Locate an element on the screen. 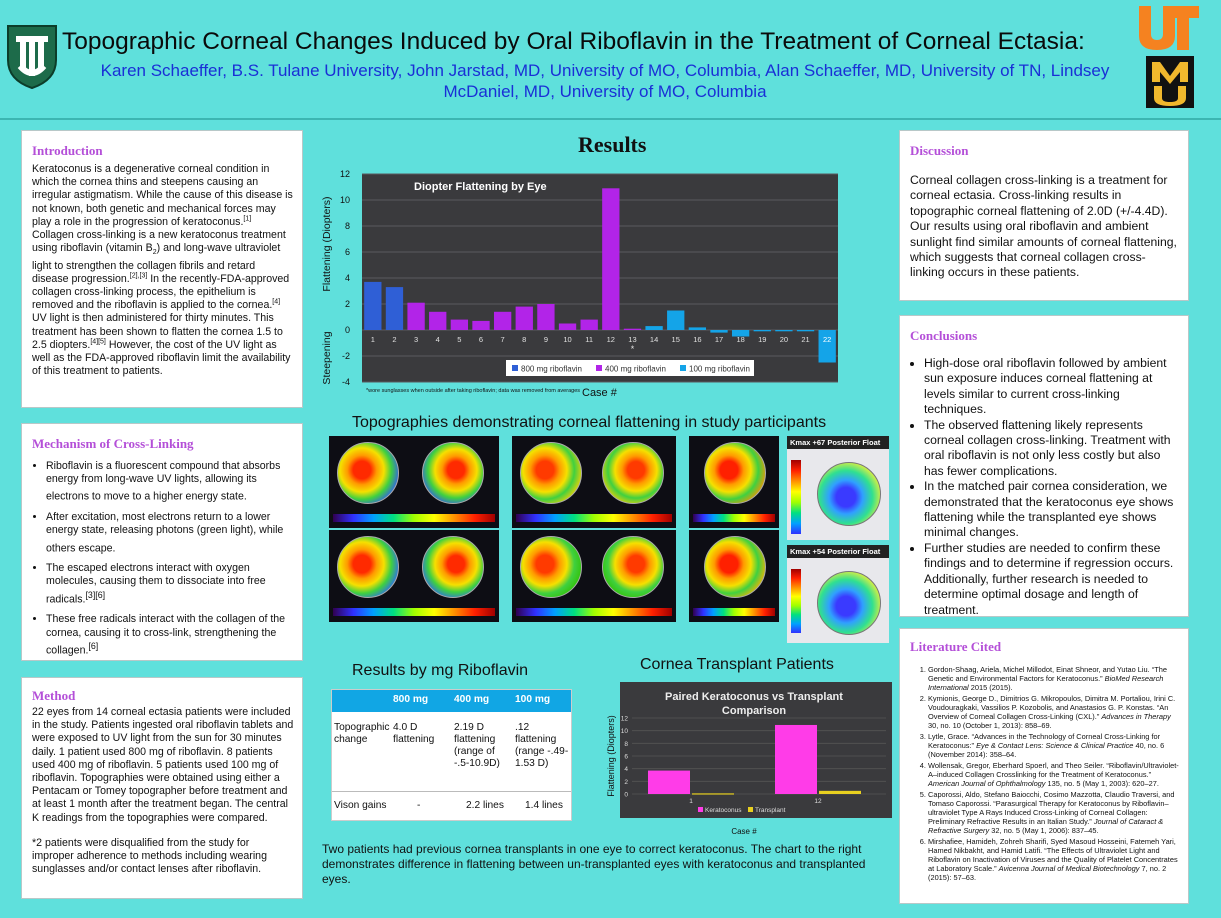 This screenshot has width=1221, height=918. x-tick-label: 9 is located at coordinates (546, 339).